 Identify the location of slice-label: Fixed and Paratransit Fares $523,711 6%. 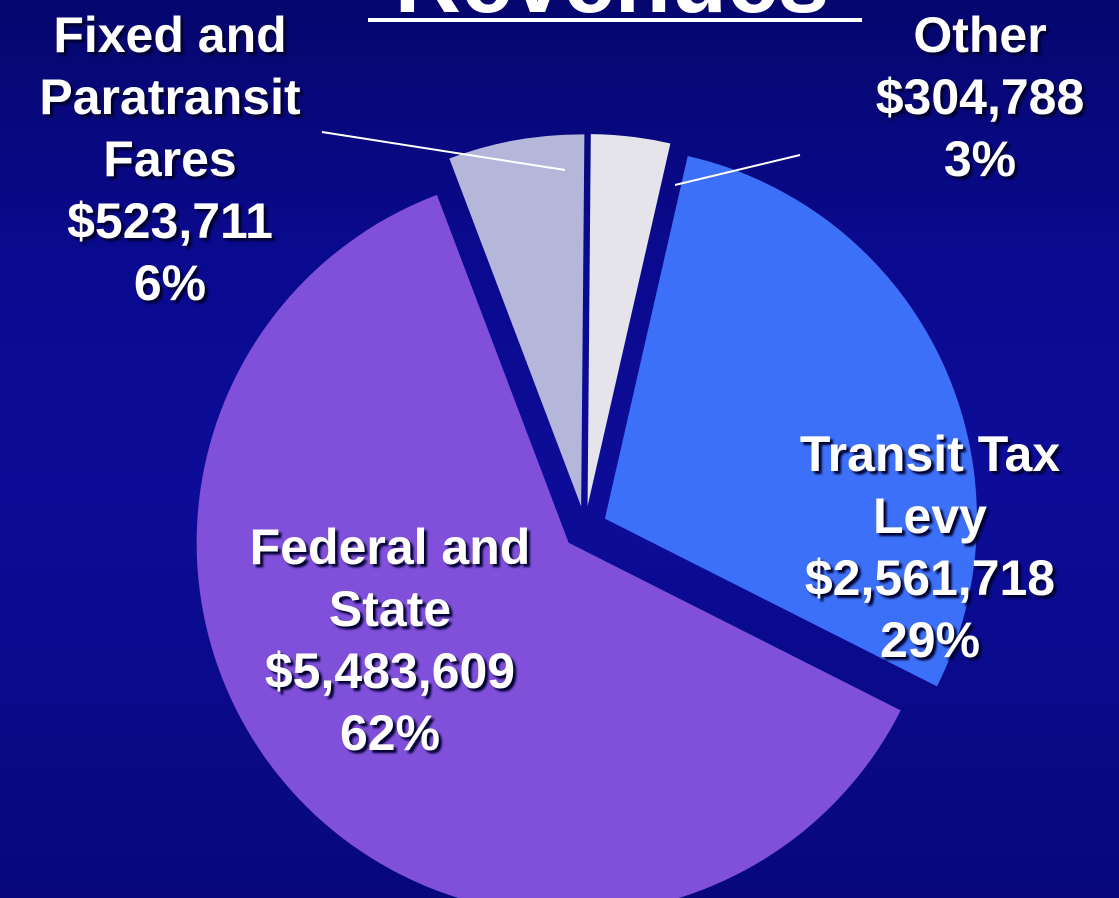
(170, 159).